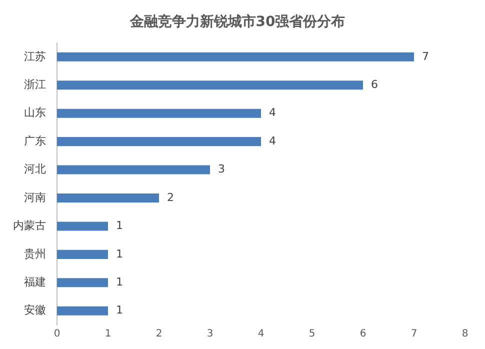  I want to click on x-tick-label: 1, so click(108, 334).